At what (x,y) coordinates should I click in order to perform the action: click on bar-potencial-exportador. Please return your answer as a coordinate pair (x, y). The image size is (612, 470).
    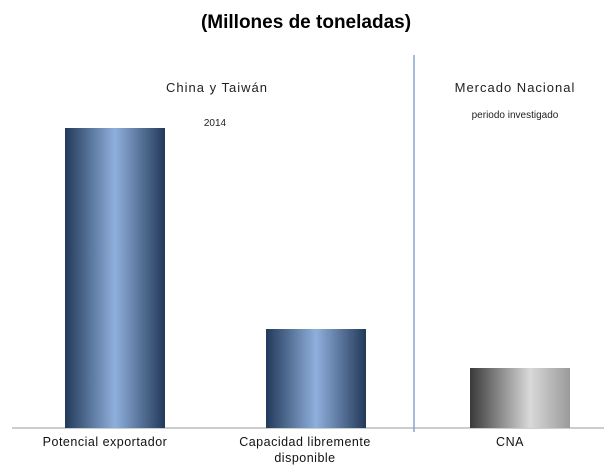
    Looking at the image, I should click on (115, 278).